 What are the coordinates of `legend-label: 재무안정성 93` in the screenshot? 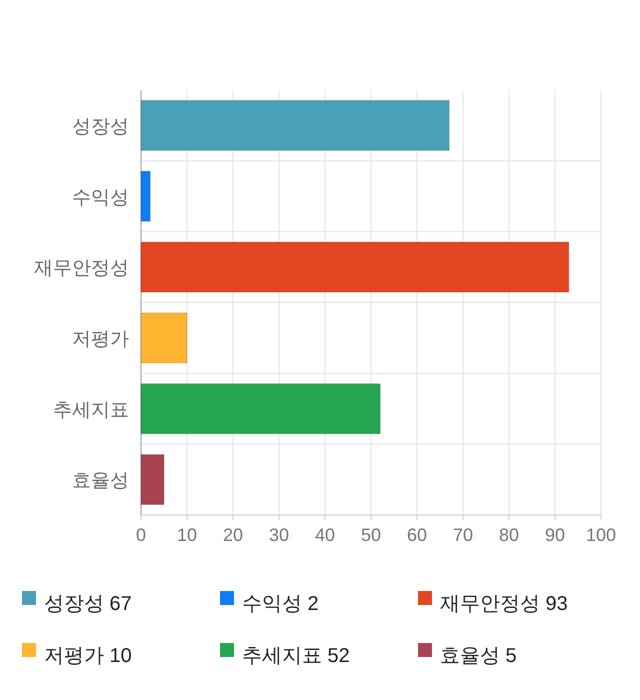 It's located at (504, 604).